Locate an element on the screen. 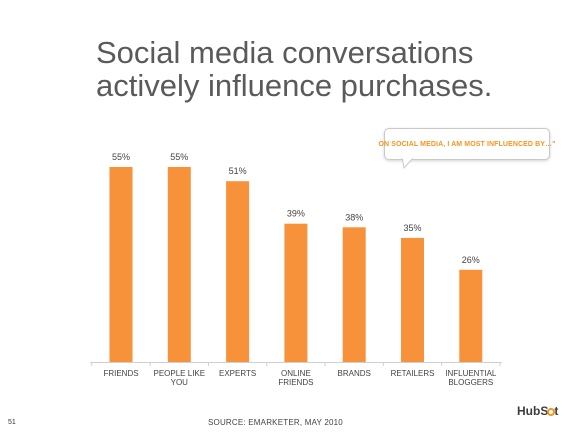 The height and width of the screenshot is (433, 580). category-label-6: RETAILERS is located at coordinates (413, 373).